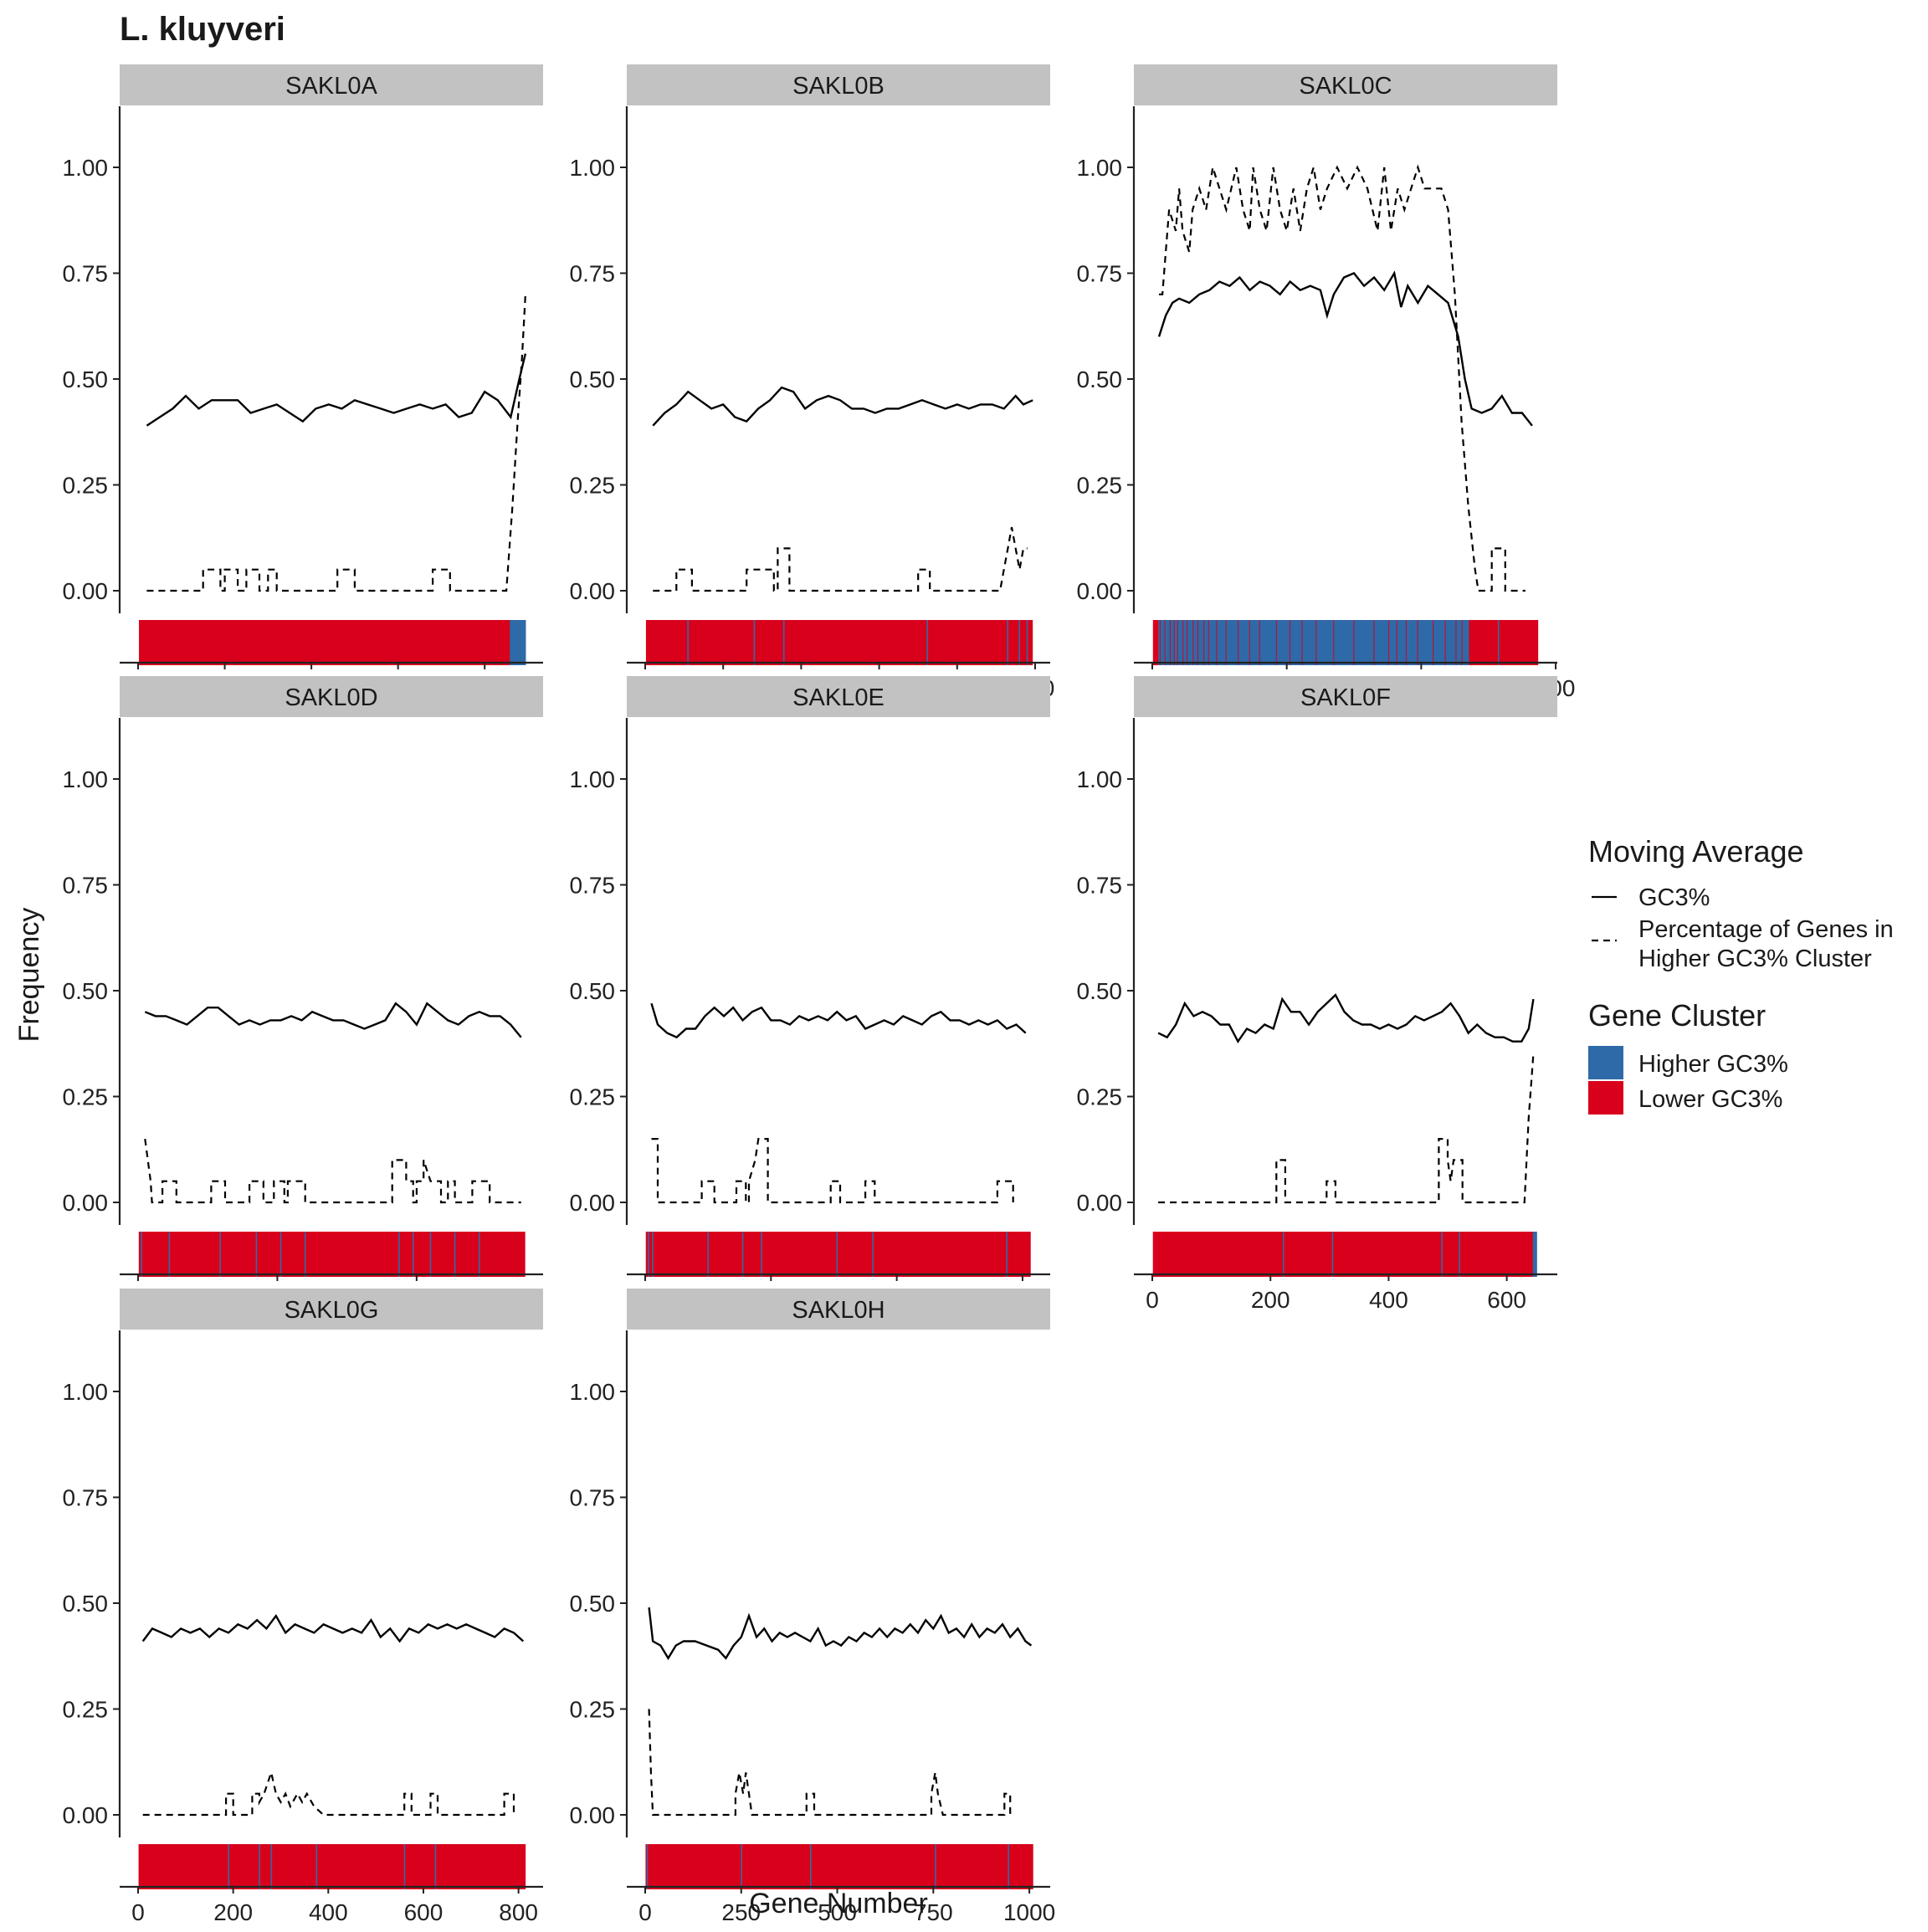 The height and width of the screenshot is (1932, 1928). What do you see at coordinates (593, 991) in the screenshot?
I see `y-tick-label: 0.50` at bounding box center [593, 991].